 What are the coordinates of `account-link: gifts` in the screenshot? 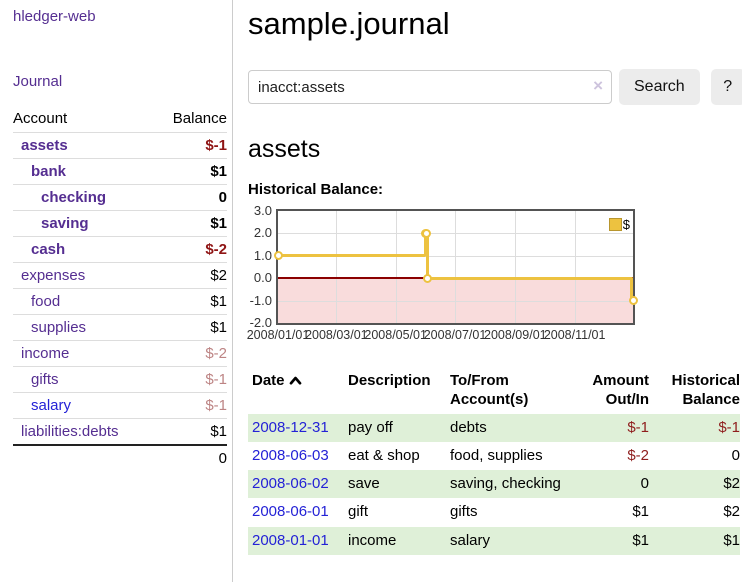 It's located at (45, 379).